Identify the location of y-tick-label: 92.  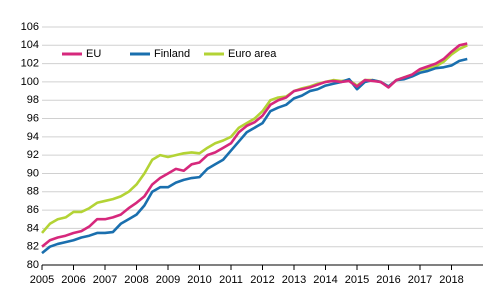
(33, 155).